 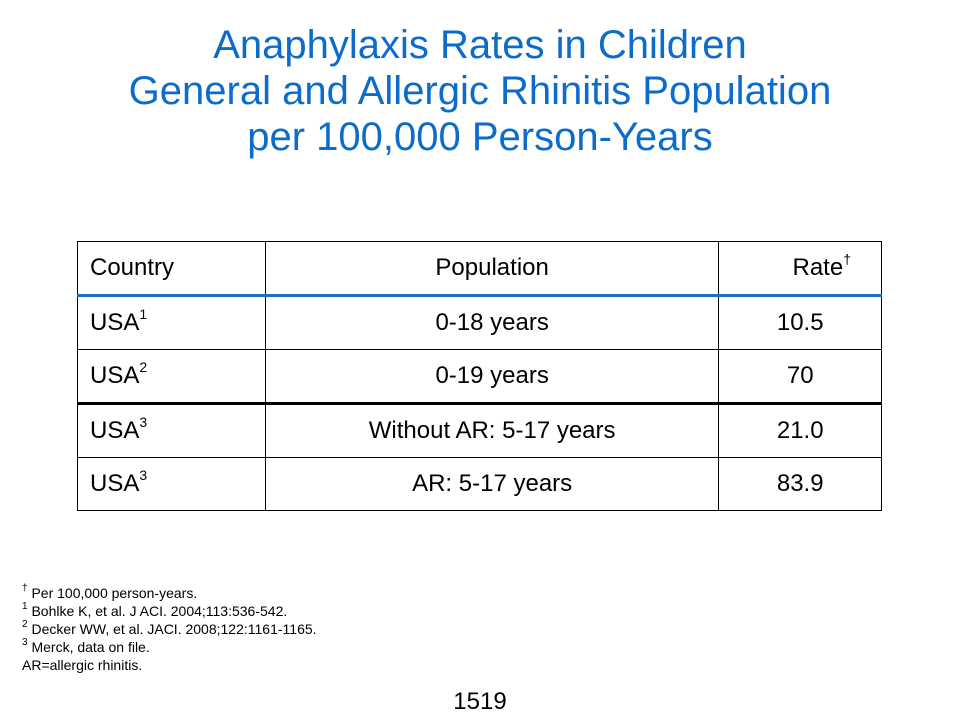 I want to click on cell-rate: 10.5, so click(x=800, y=322).